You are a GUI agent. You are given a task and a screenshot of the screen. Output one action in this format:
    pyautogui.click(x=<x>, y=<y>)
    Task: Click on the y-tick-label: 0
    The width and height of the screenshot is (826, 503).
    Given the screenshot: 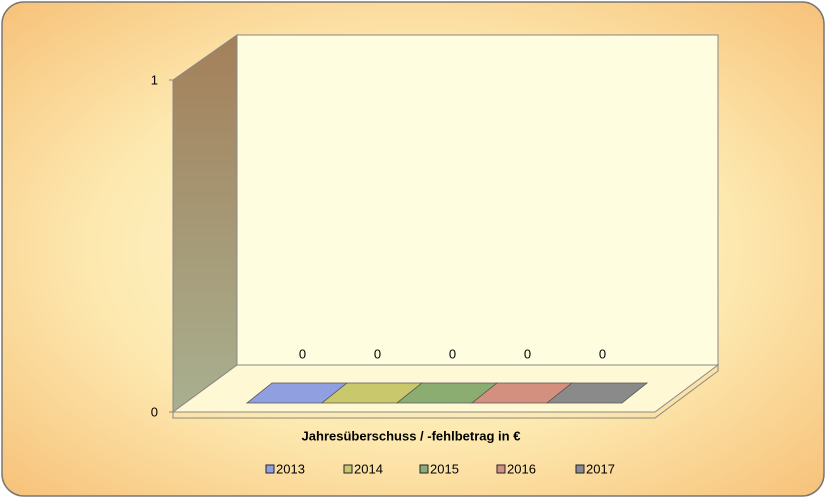 What is the action you would take?
    pyautogui.click(x=154, y=411)
    